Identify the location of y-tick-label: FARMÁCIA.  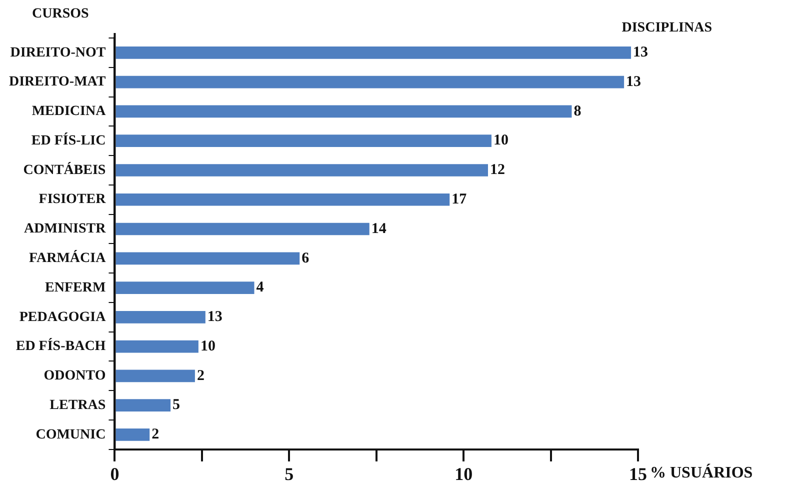
(67, 257).